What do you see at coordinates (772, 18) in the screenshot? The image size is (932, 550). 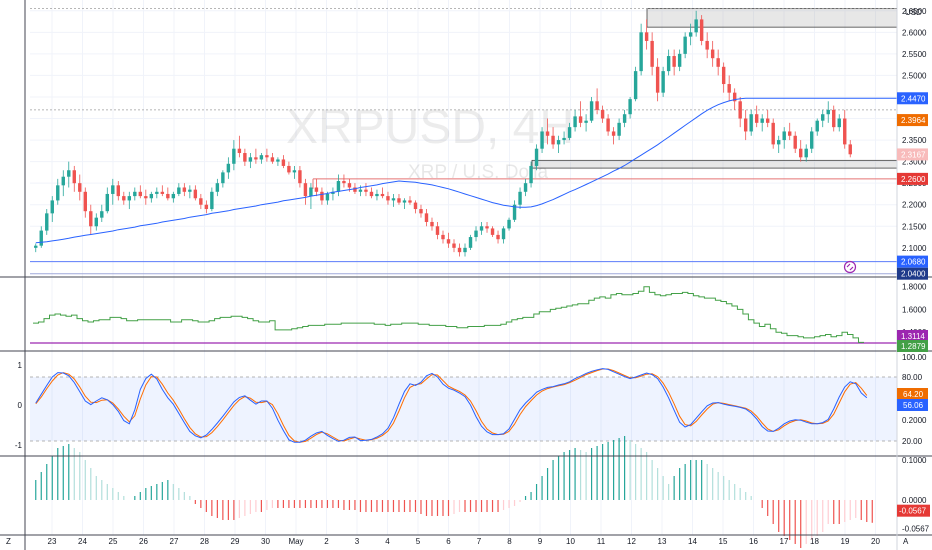 I see `support-resistance-zone` at bounding box center [772, 18].